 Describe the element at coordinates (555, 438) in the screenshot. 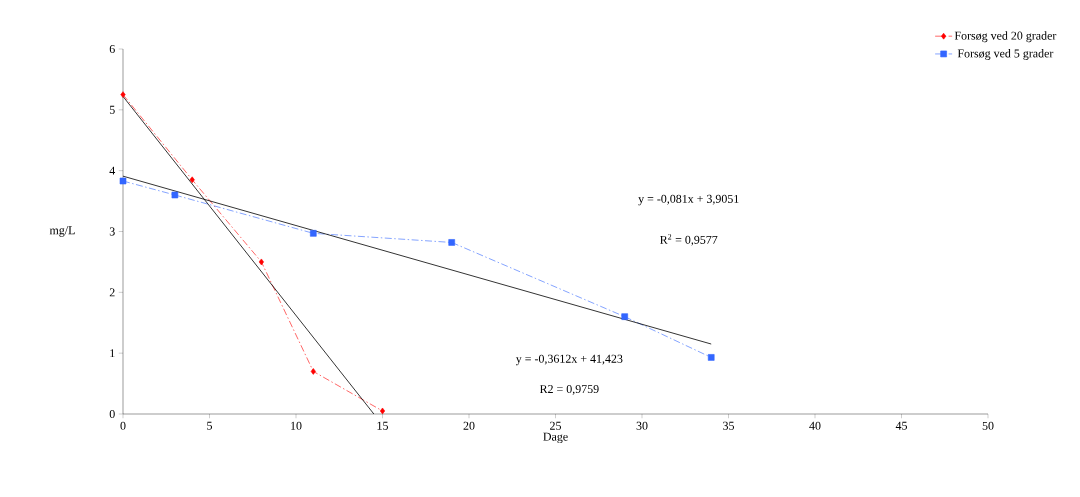

I see `x-axis-title: Dage` at that location.